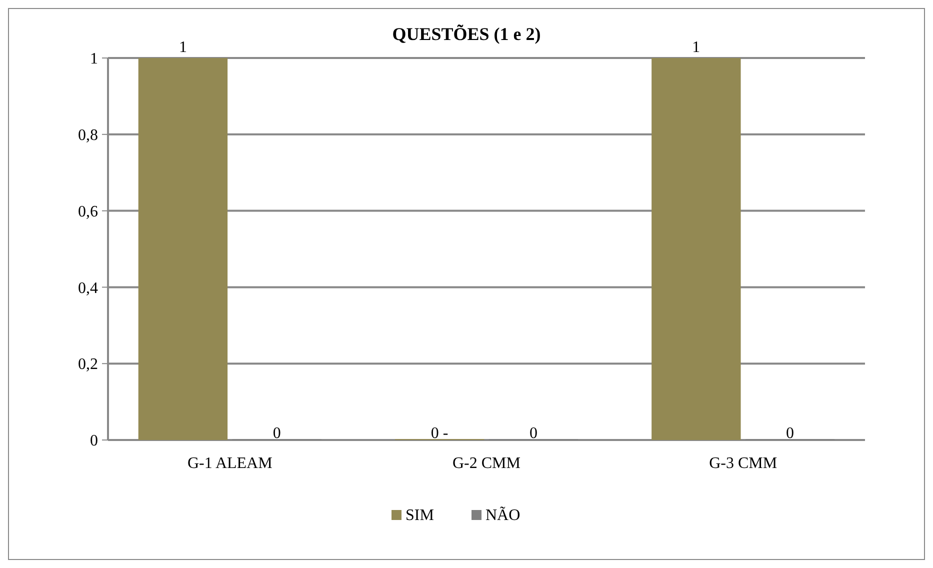  Describe the element at coordinates (88, 135) in the screenshot. I see `y-tick-label: 0,8` at that location.